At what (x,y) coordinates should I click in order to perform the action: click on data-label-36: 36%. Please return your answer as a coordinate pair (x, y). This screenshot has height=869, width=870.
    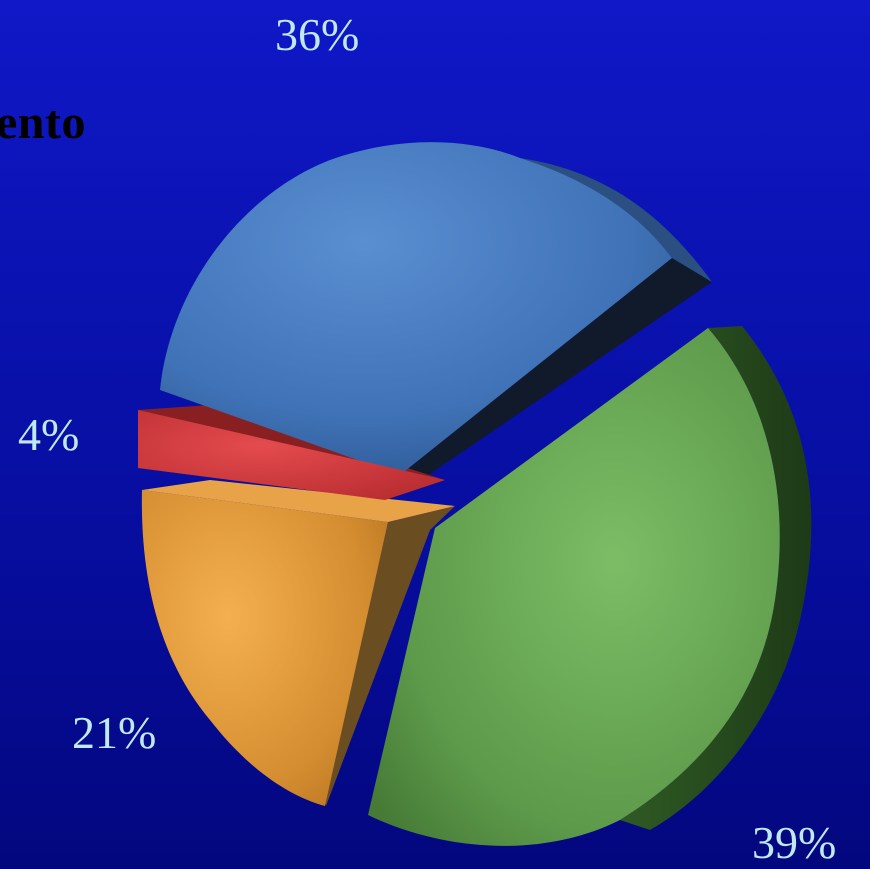
    Looking at the image, I should click on (317, 34).